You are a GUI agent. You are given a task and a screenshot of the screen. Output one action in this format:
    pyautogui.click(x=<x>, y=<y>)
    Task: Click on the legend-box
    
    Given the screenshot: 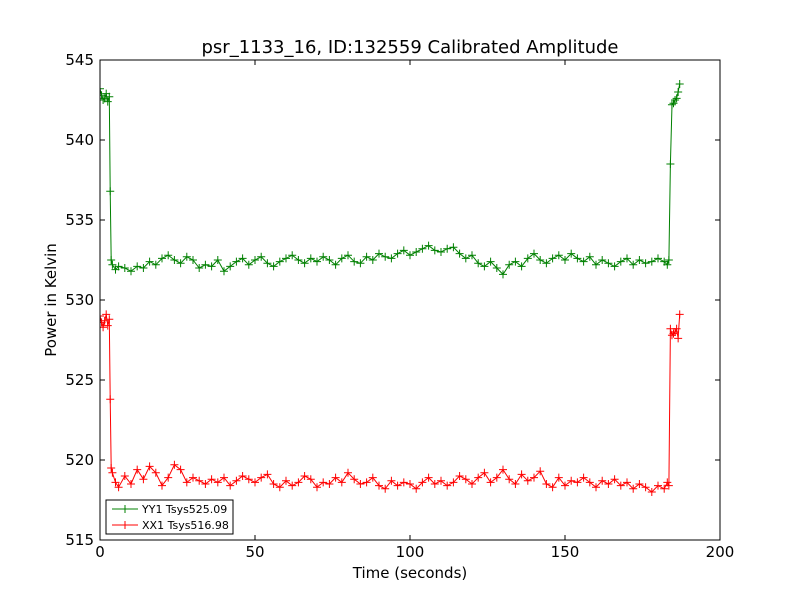 What is the action you would take?
    pyautogui.click(x=169, y=517)
    